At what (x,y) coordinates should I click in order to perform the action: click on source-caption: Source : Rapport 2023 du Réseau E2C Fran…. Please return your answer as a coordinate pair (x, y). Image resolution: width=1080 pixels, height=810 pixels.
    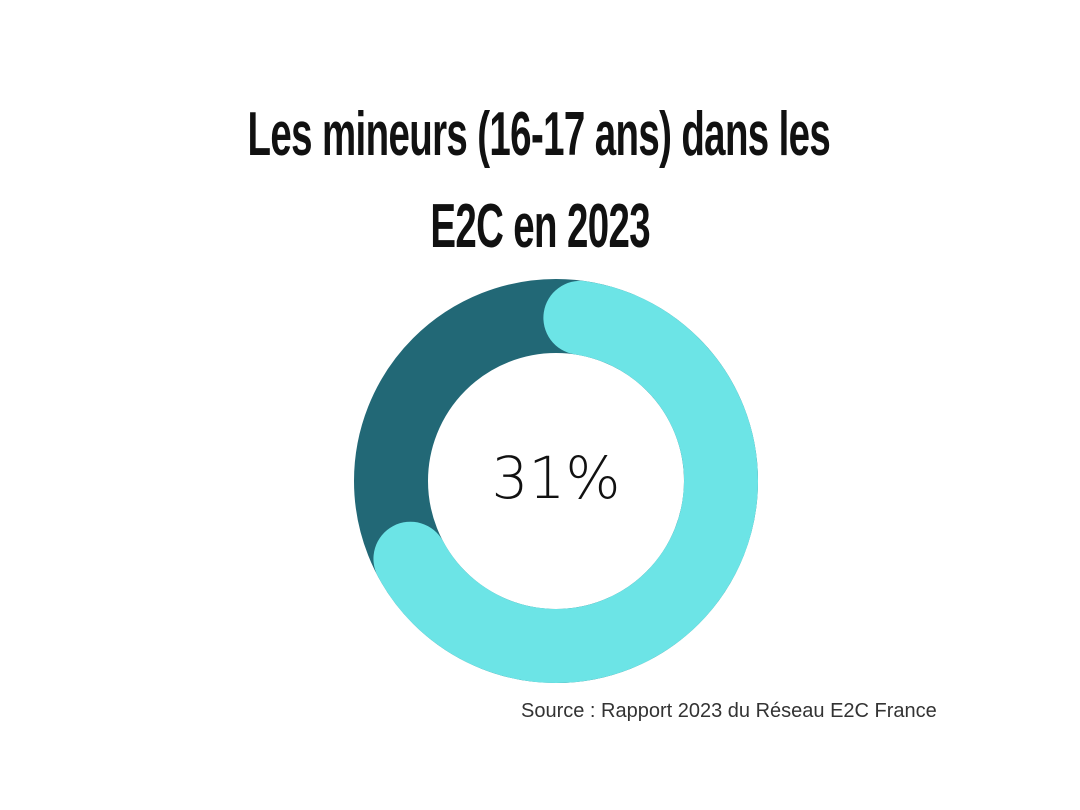
    Looking at the image, I should click on (729, 711).